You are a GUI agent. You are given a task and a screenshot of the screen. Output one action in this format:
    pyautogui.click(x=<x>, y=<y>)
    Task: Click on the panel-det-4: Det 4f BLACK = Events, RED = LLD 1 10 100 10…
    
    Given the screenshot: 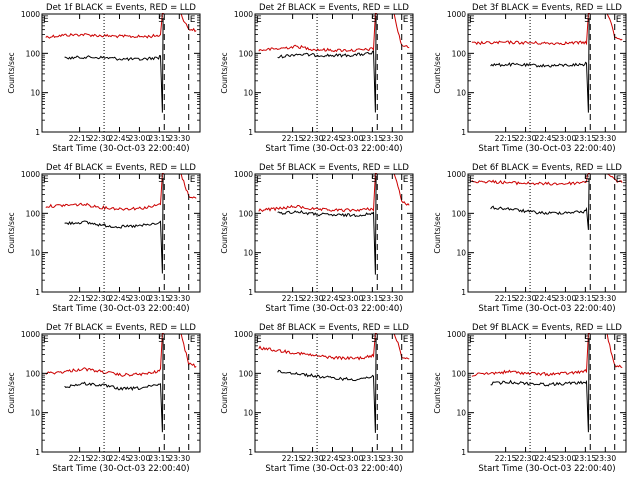 What is the action you would take?
    pyautogui.click(x=104, y=238)
    